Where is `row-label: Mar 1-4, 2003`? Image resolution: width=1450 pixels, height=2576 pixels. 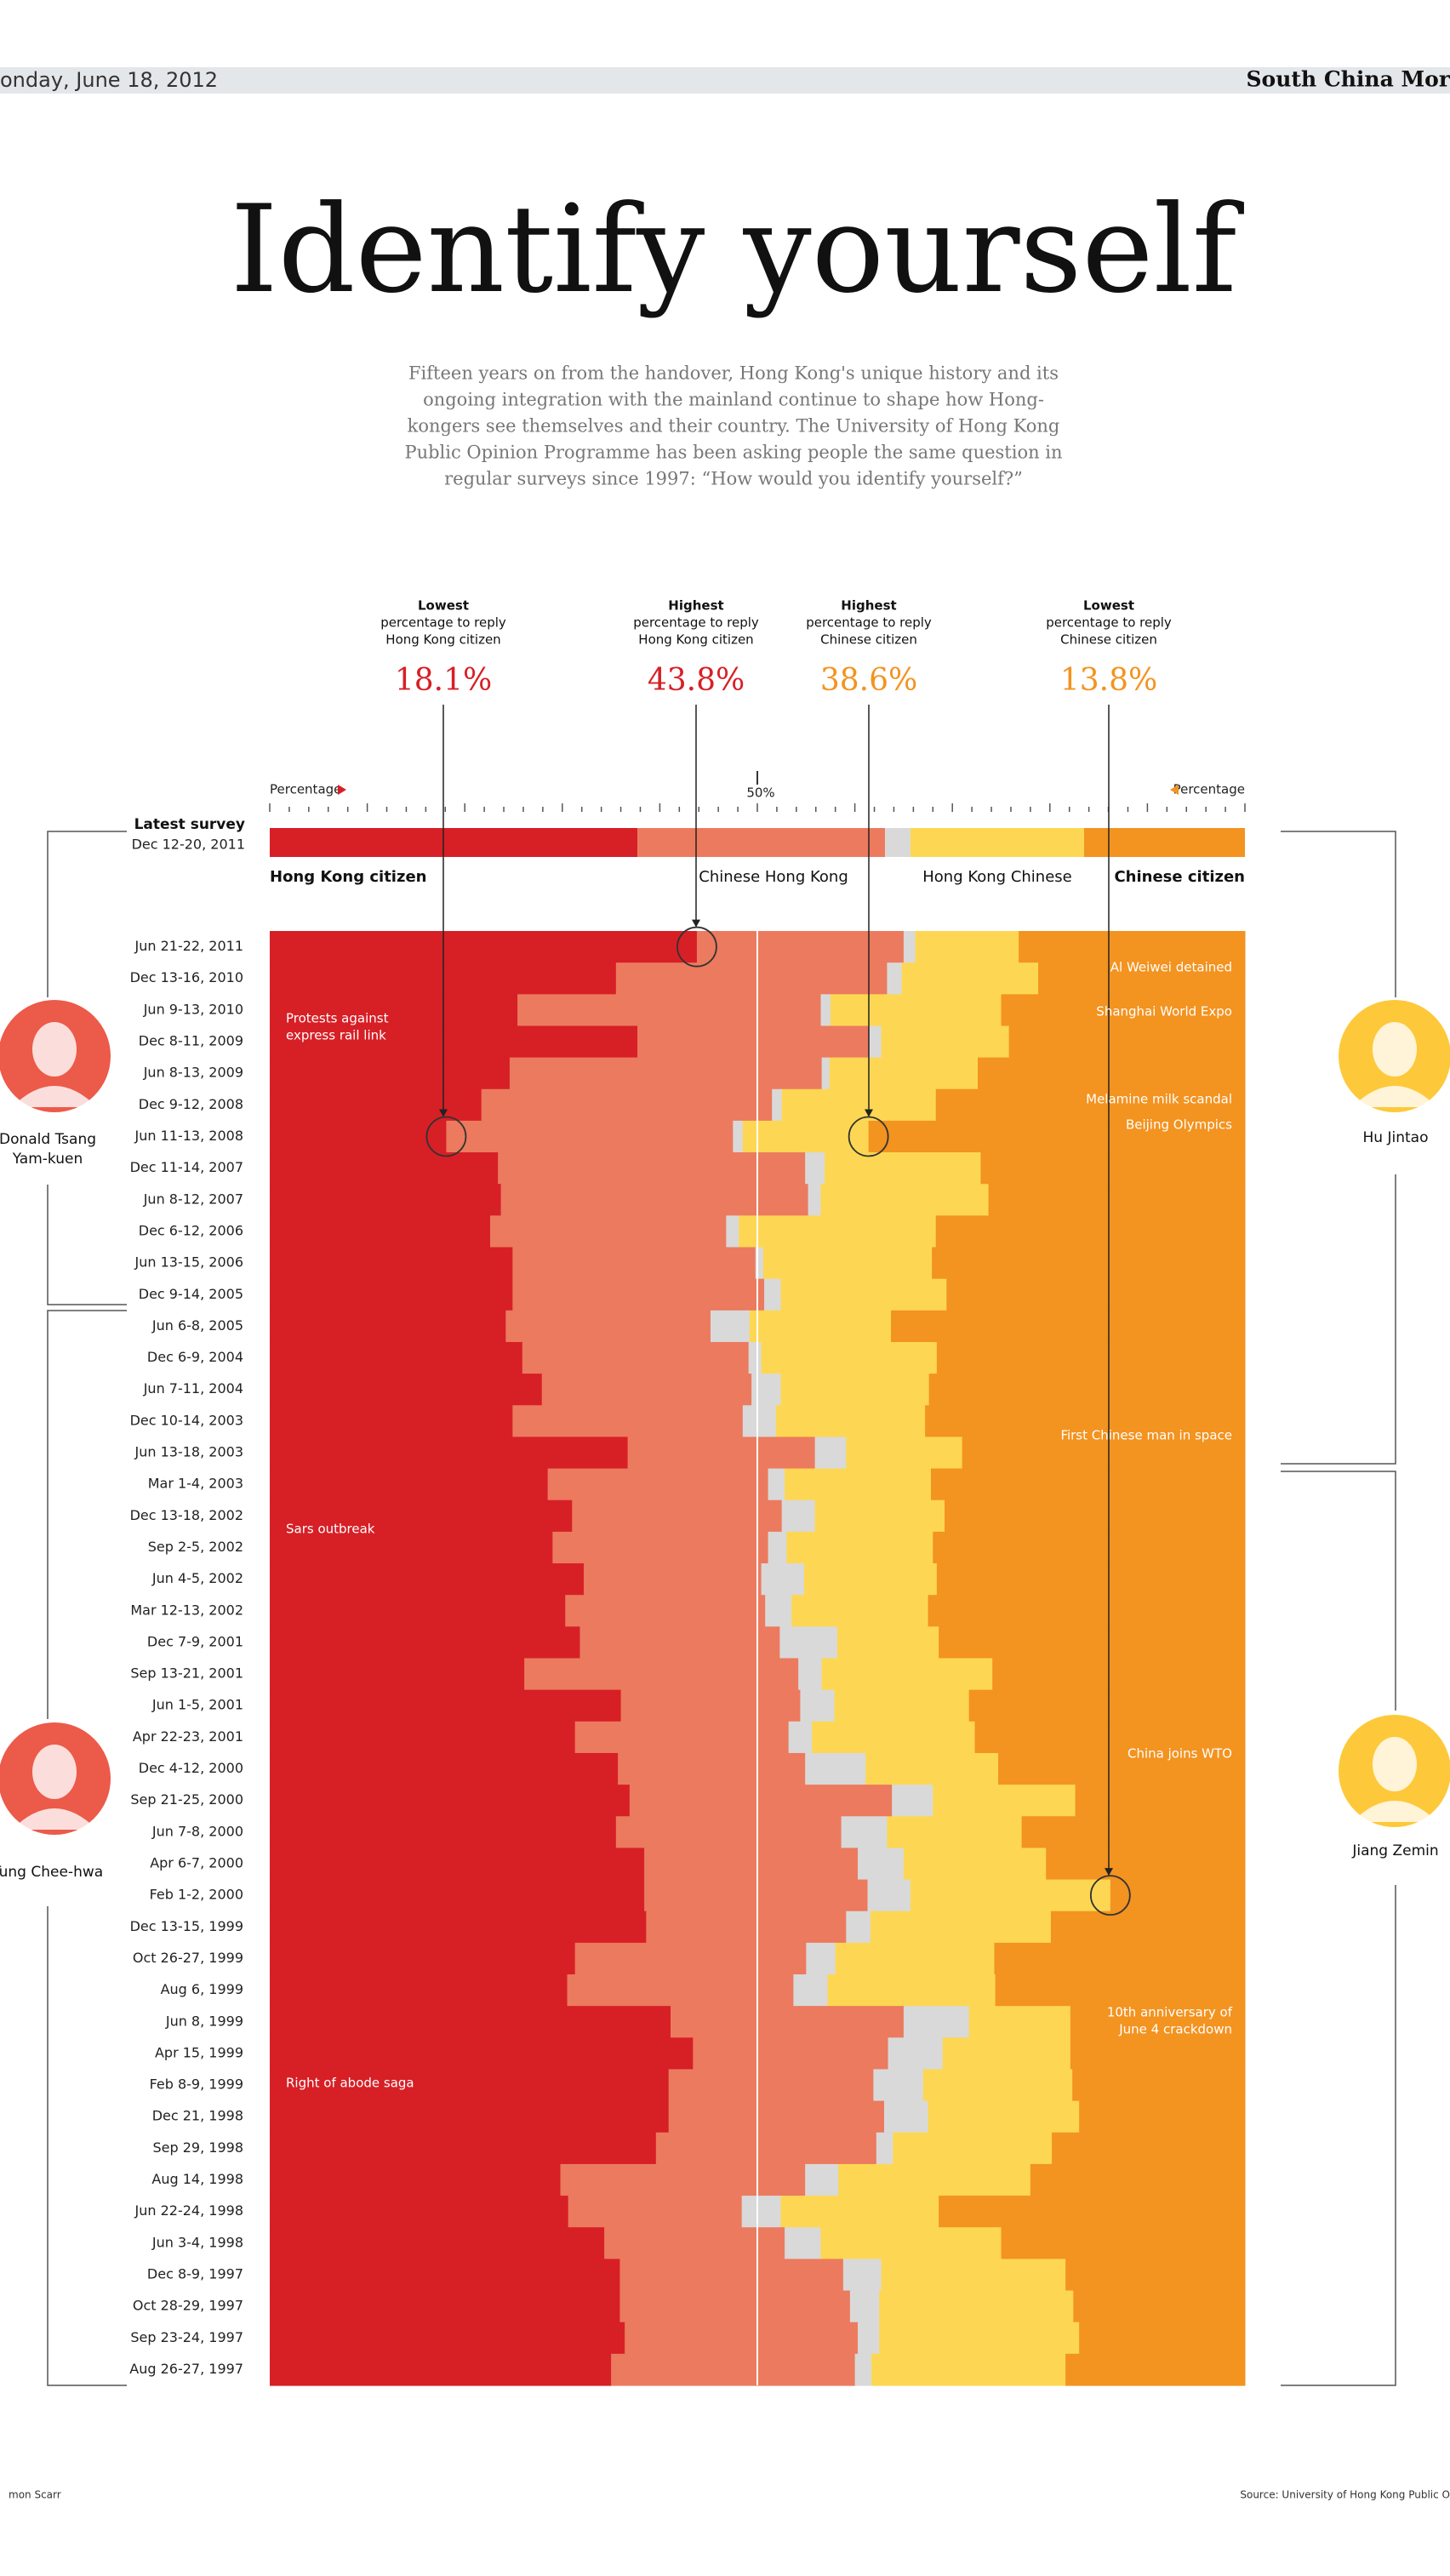 row-label: Mar 1-4, 2003 is located at coordinates (195, 1484).